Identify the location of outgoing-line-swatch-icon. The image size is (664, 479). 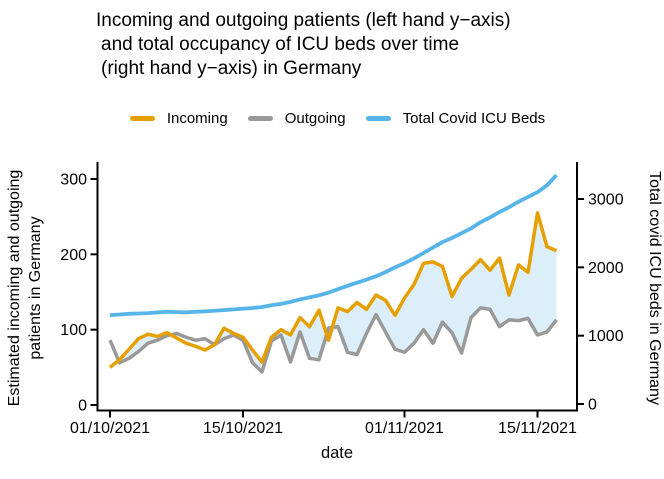
(260, 118).